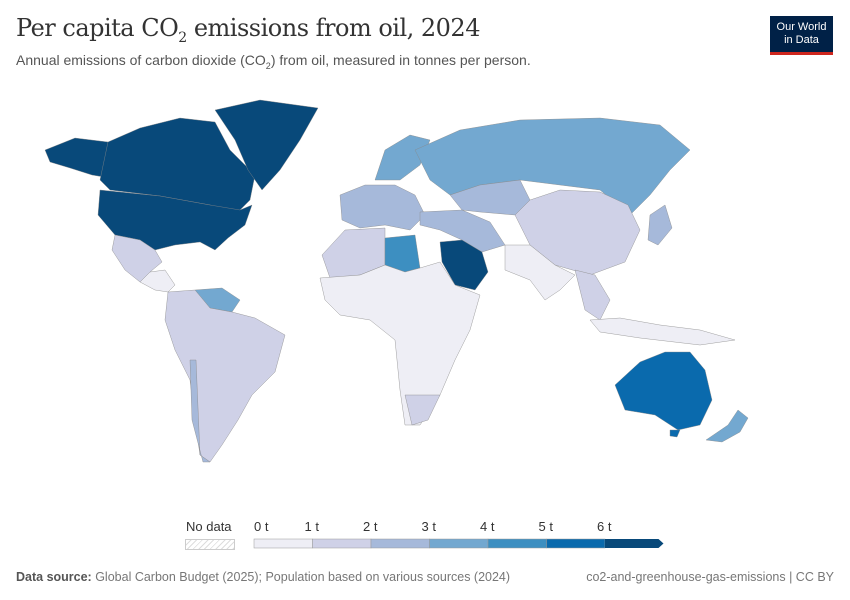 This screenshot has height=600, width=850. I want to click on region-south-asia, so click(540, 272).